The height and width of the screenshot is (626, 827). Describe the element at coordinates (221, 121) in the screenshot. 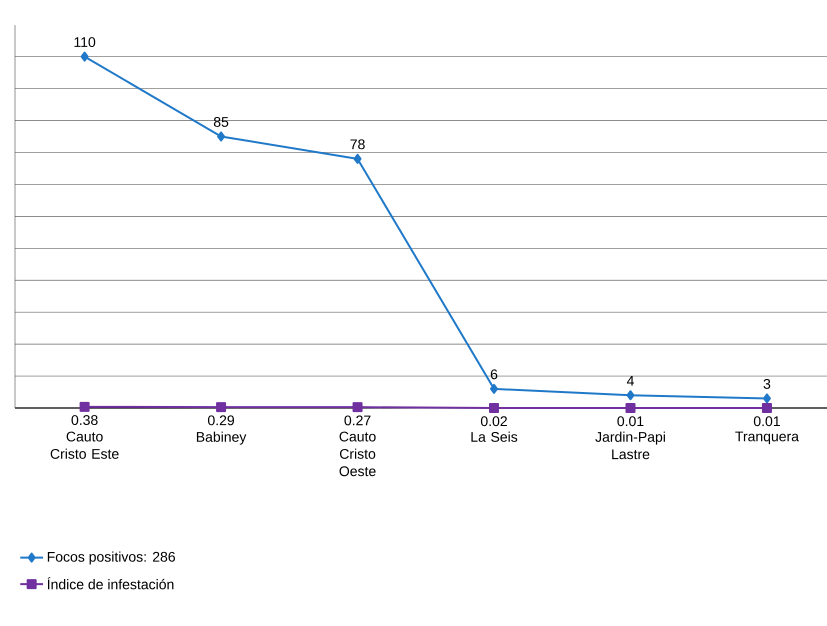

I see `data-label: 85` at that location.